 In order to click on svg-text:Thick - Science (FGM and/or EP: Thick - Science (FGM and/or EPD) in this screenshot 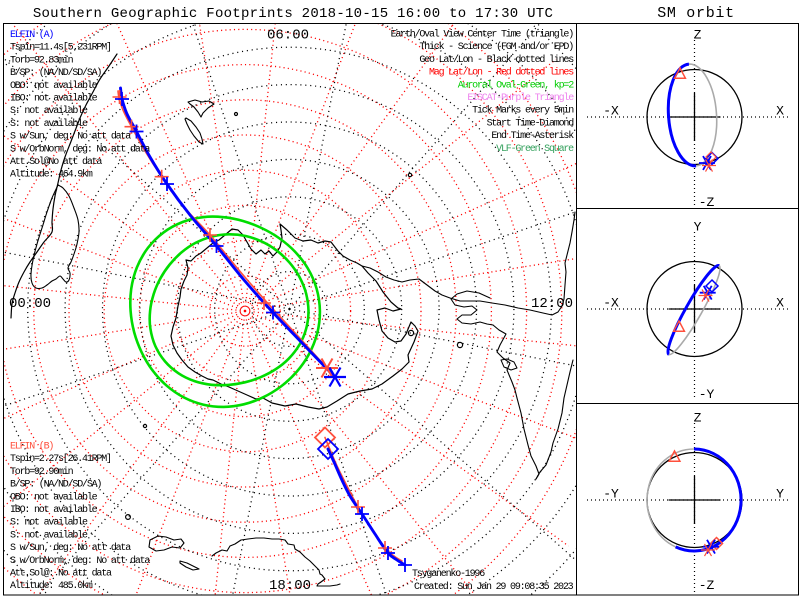, I will do `click(496, 47)`.